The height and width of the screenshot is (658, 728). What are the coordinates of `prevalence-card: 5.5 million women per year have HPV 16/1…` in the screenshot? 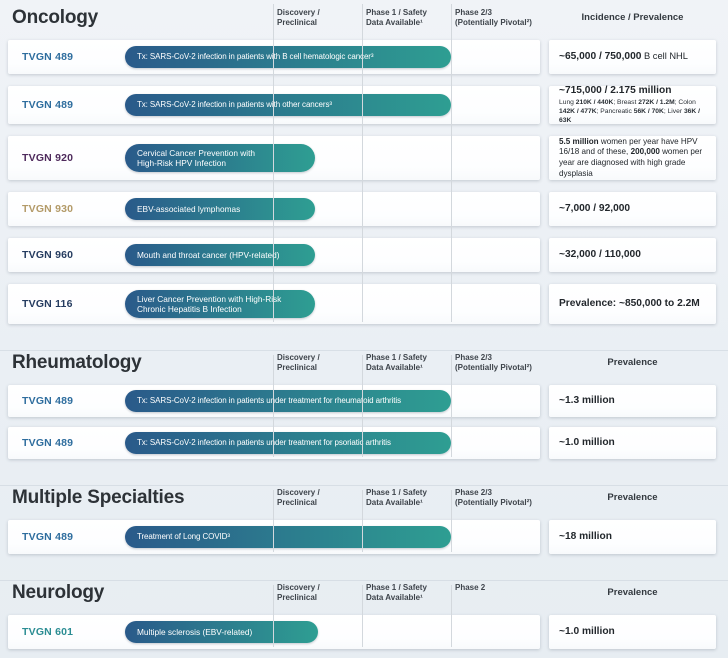 It's located at (632, 158).